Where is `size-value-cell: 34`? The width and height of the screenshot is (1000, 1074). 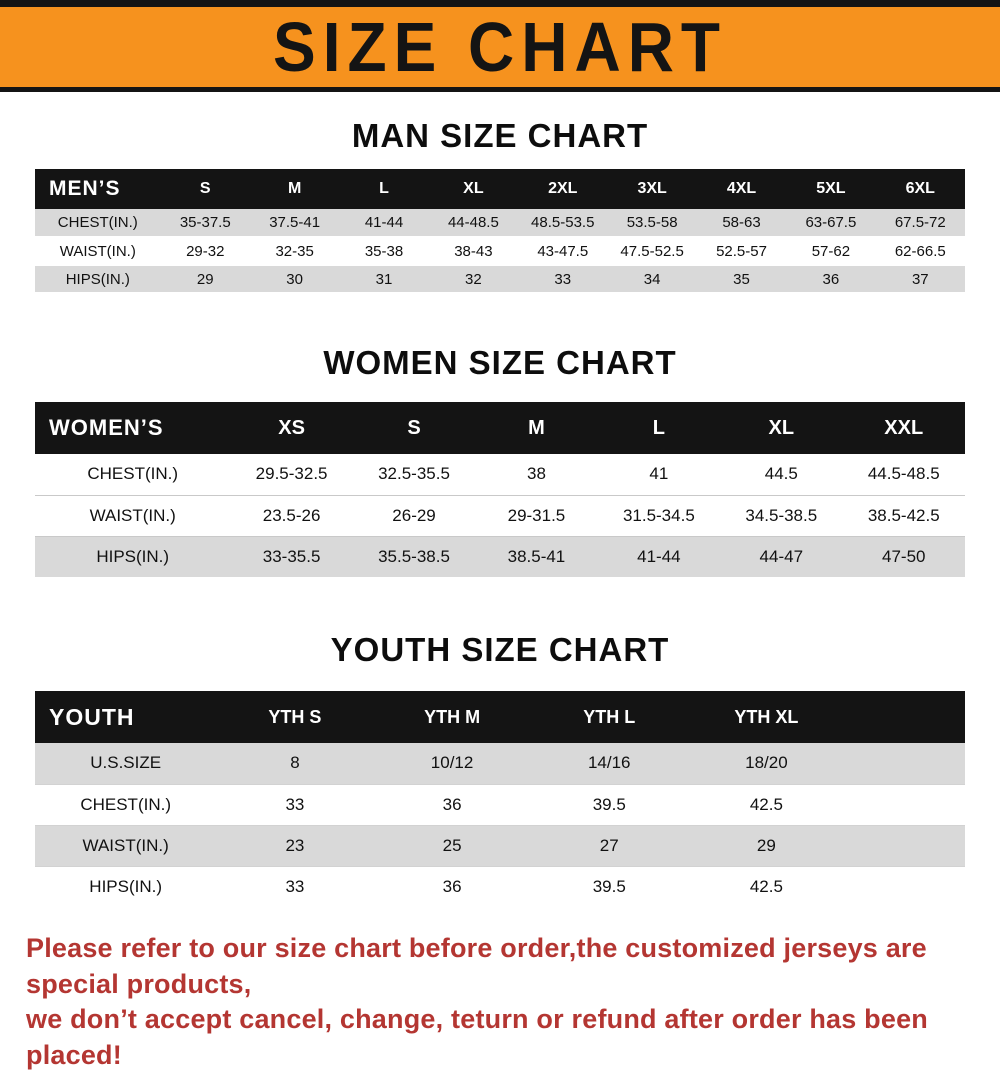 size-value-cell: 34 is located at coordinates (652, 279).